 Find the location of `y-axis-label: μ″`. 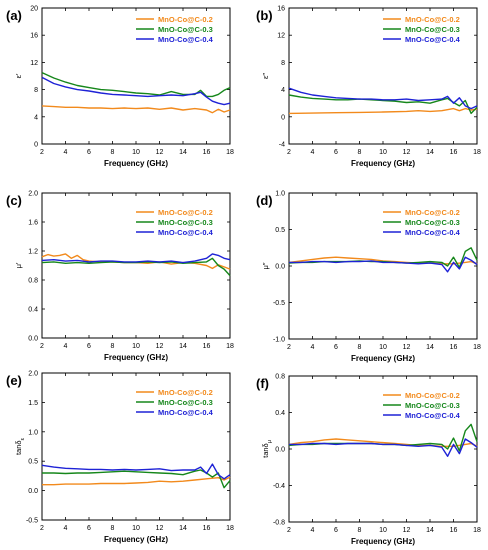

y-axis-label: μ″ is located at coordinates (265, 265).